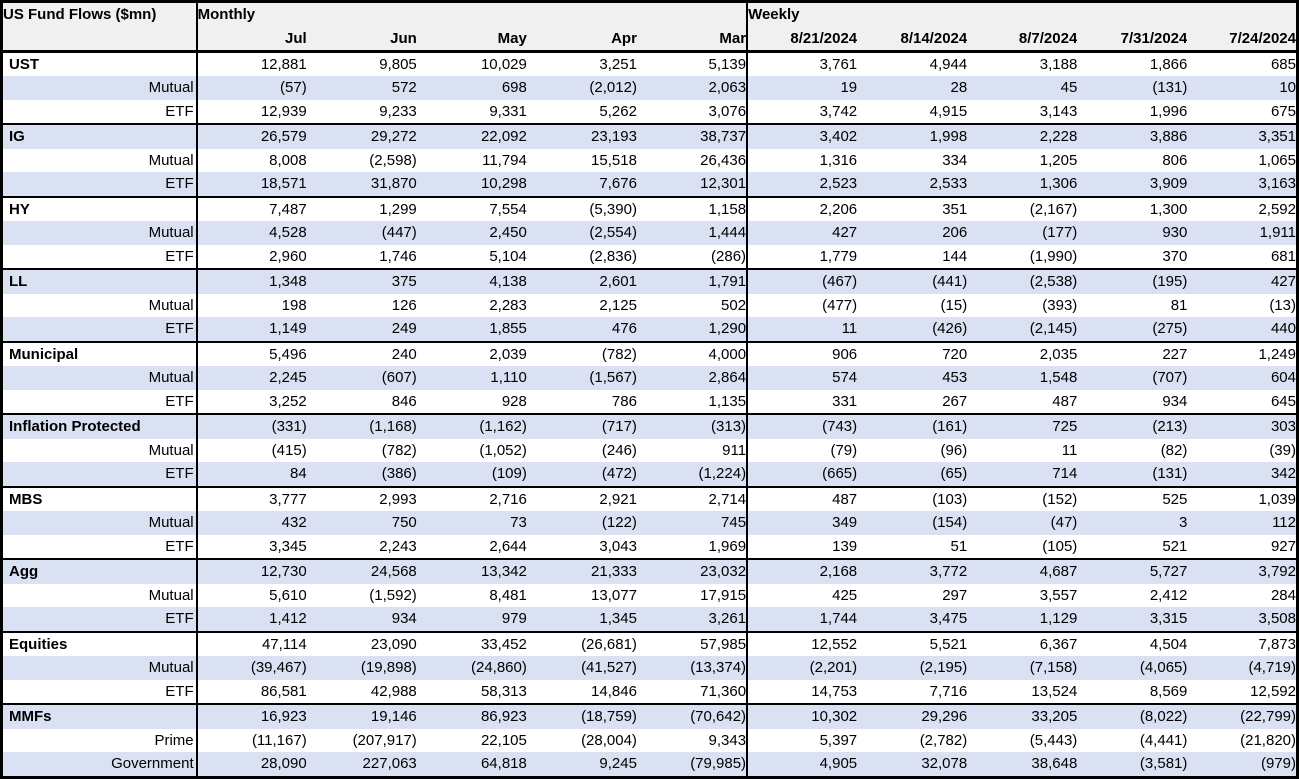  What do you see at coordinates (251, 764) in the screenshot?
I see `monthly-value: 28,090` at bounding box center [251, 764].